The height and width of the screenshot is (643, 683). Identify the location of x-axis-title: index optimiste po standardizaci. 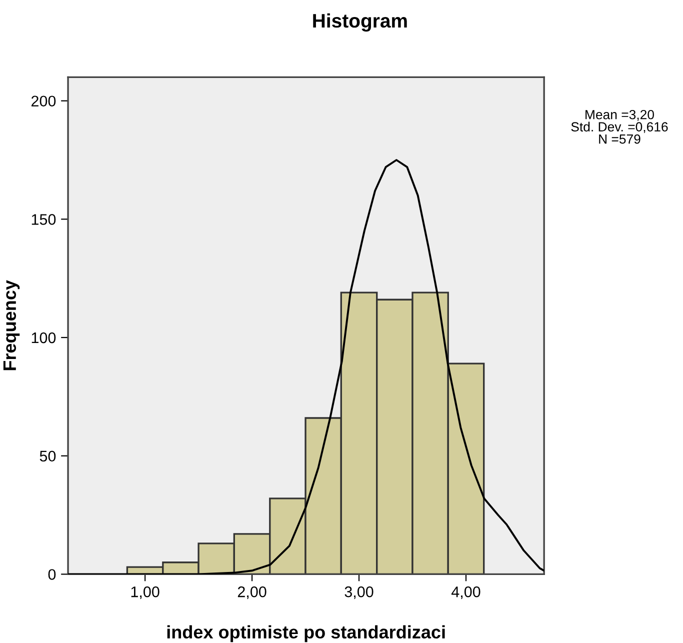
(306, 633).